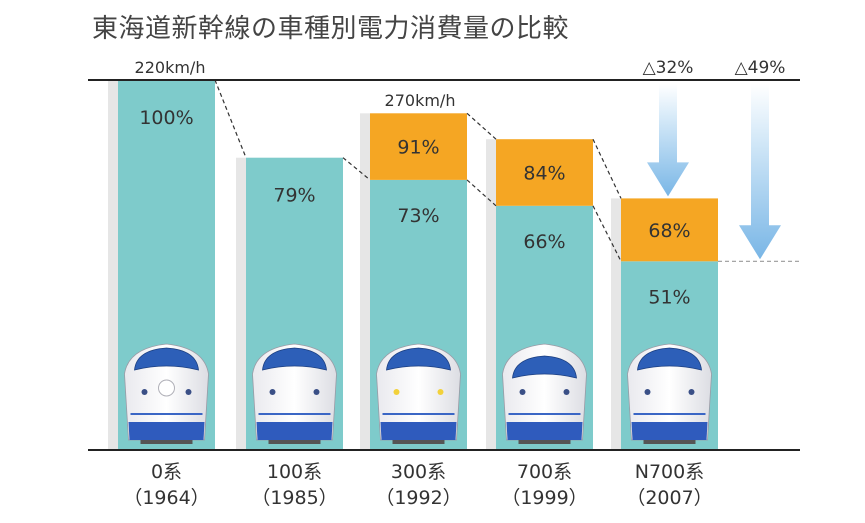 The width and height of the screenshot is (865, 523). Describe the element at coordinates (294, 472) in the screenshot. I see `category-label: 100系` at that location.